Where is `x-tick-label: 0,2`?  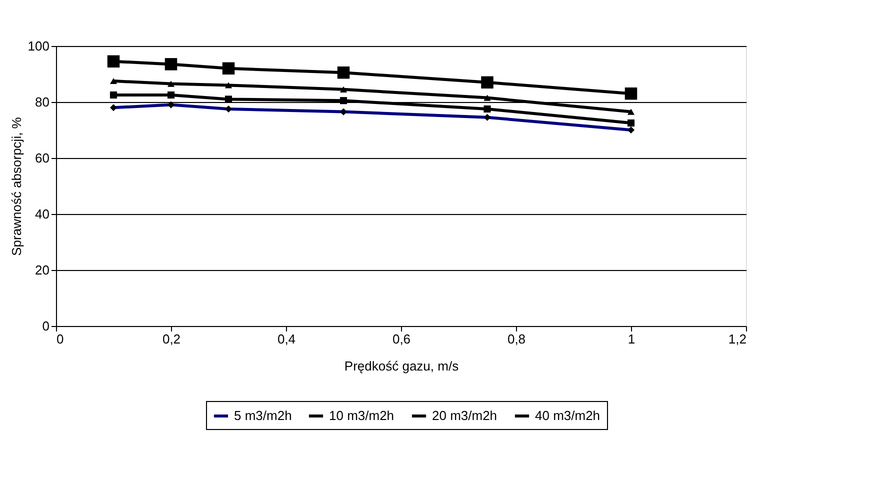 x-tick-label: 0,2 is located at coordinates (171, 339).